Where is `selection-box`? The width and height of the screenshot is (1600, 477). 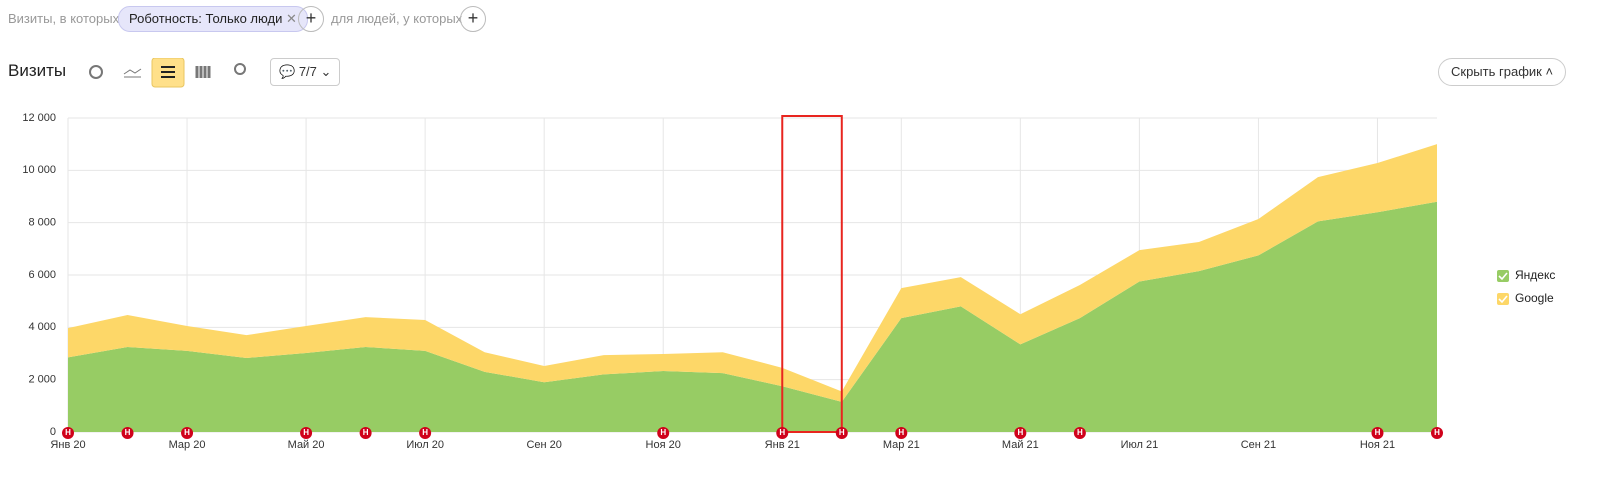 selection-box is located at coordinates (812, 274).